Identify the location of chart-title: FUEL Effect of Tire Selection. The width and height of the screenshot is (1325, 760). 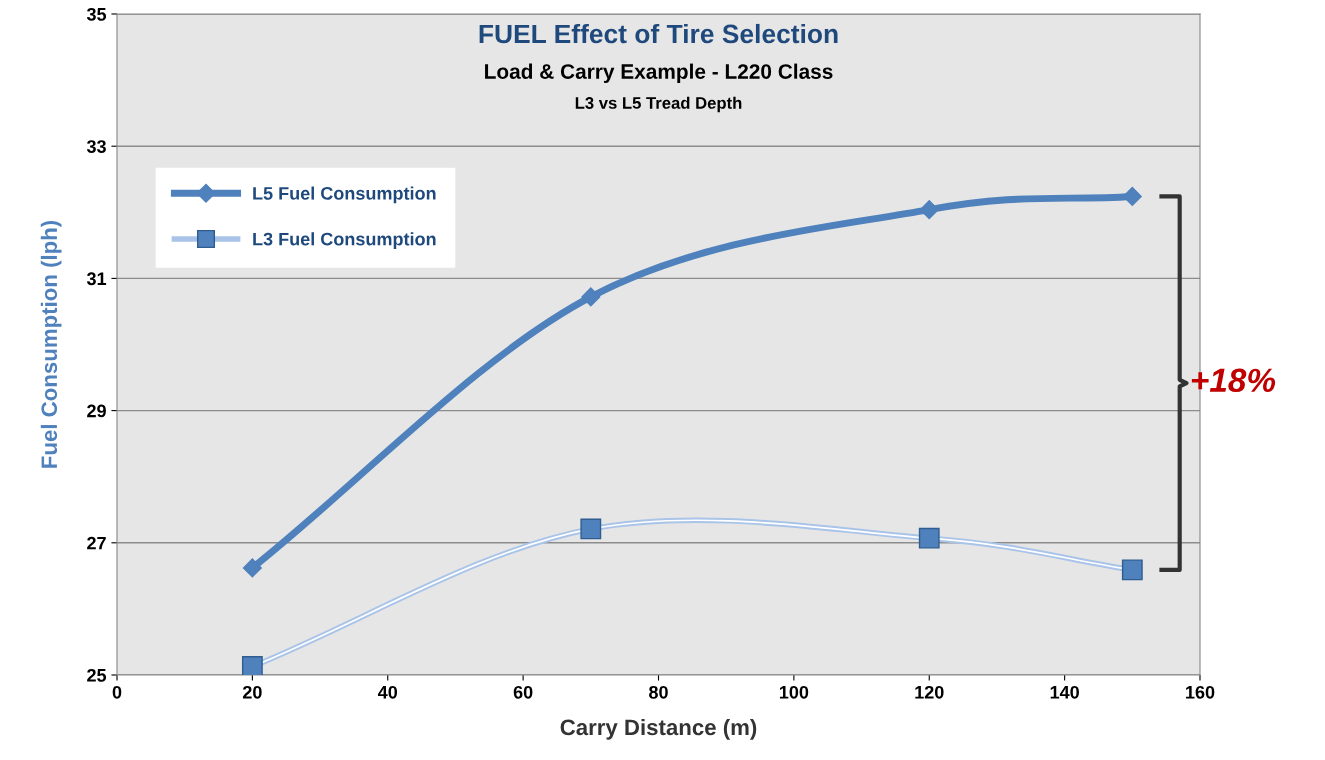
(658, 33).